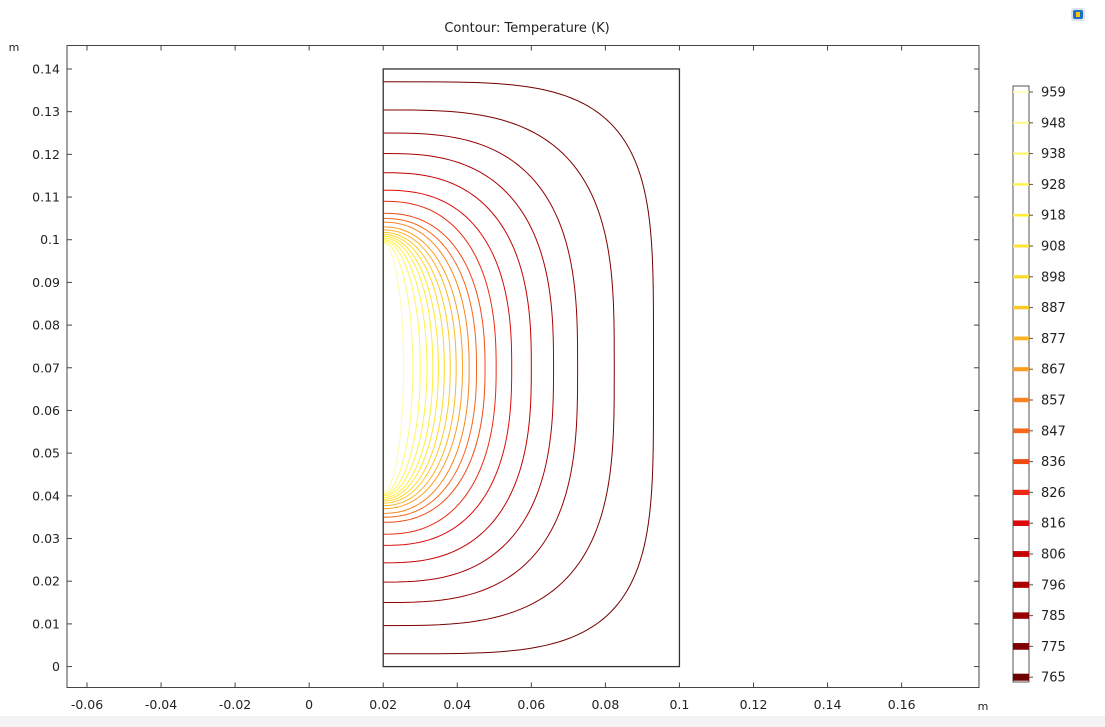 Image resolution: width=1105 pixels, height=727 pixels. What do you see at coordinates (679, 704) in the screenshot?
I see `x-tick-label: 0.1` at bounding box center [679, 704].